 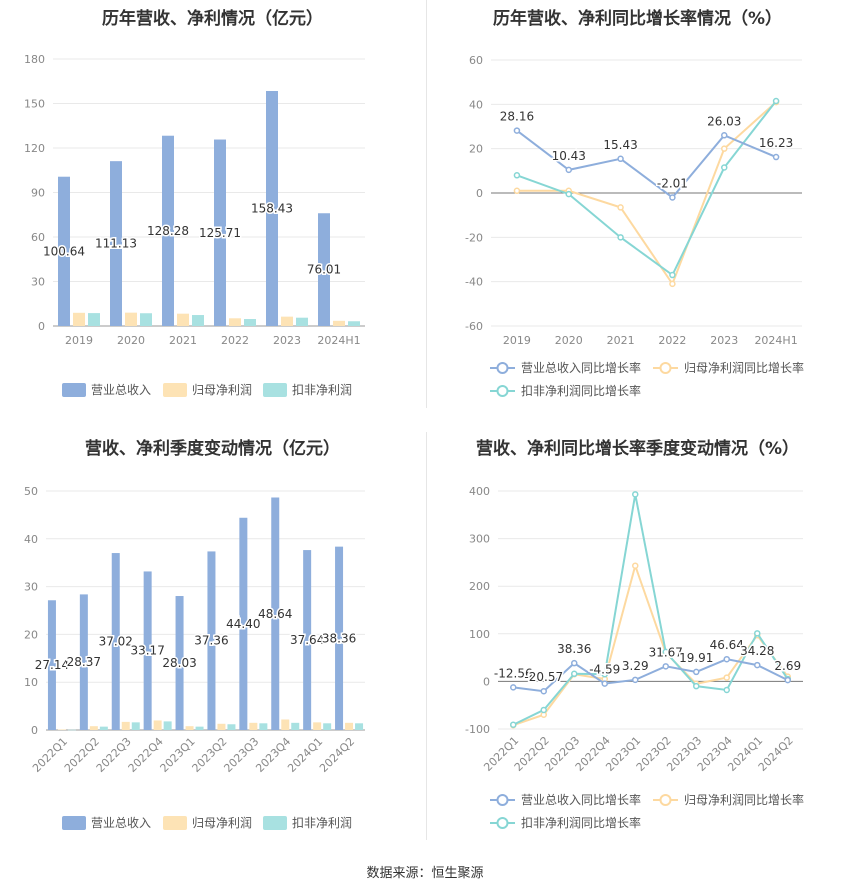 What do you see at coordinates (121, 823) in the screenshot?
I see `legend-label: 营业总收入` at bounding box center [121, 823].